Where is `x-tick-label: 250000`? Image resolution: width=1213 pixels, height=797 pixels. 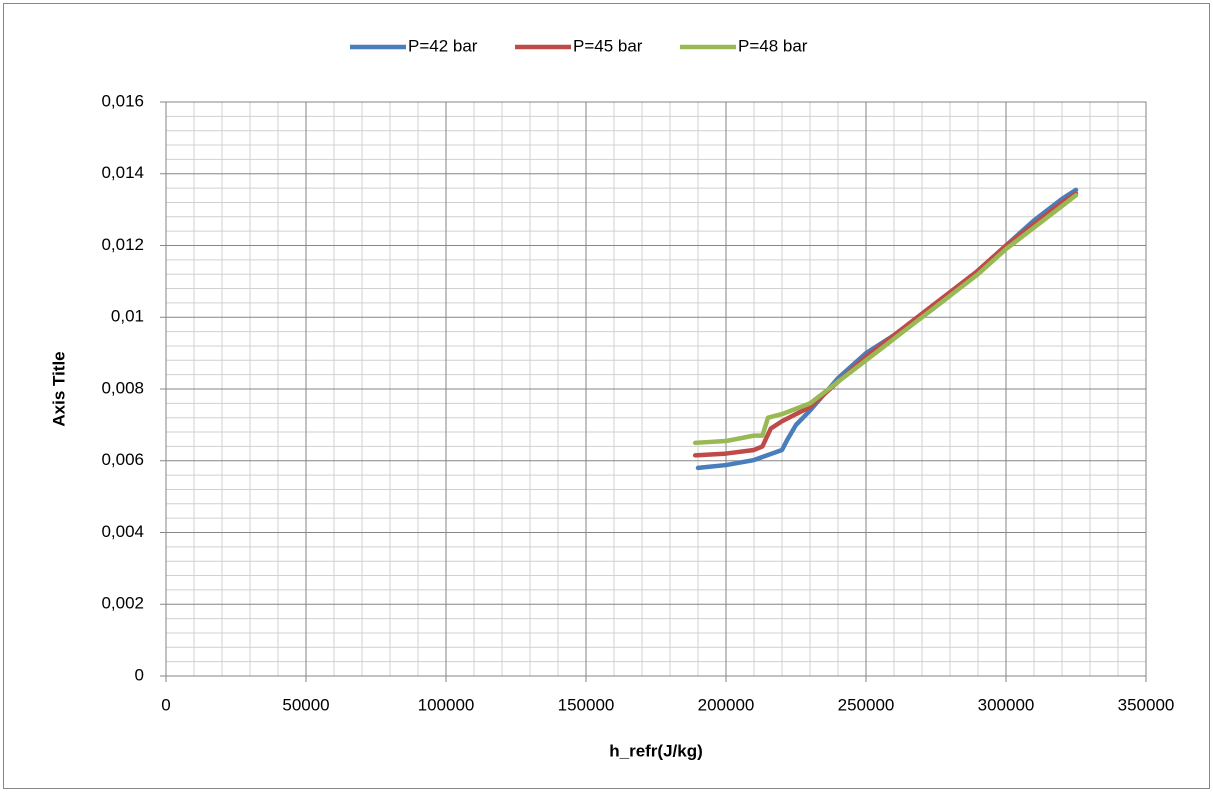
x-tick-label: 250000 is located at coordinates (866, 704).